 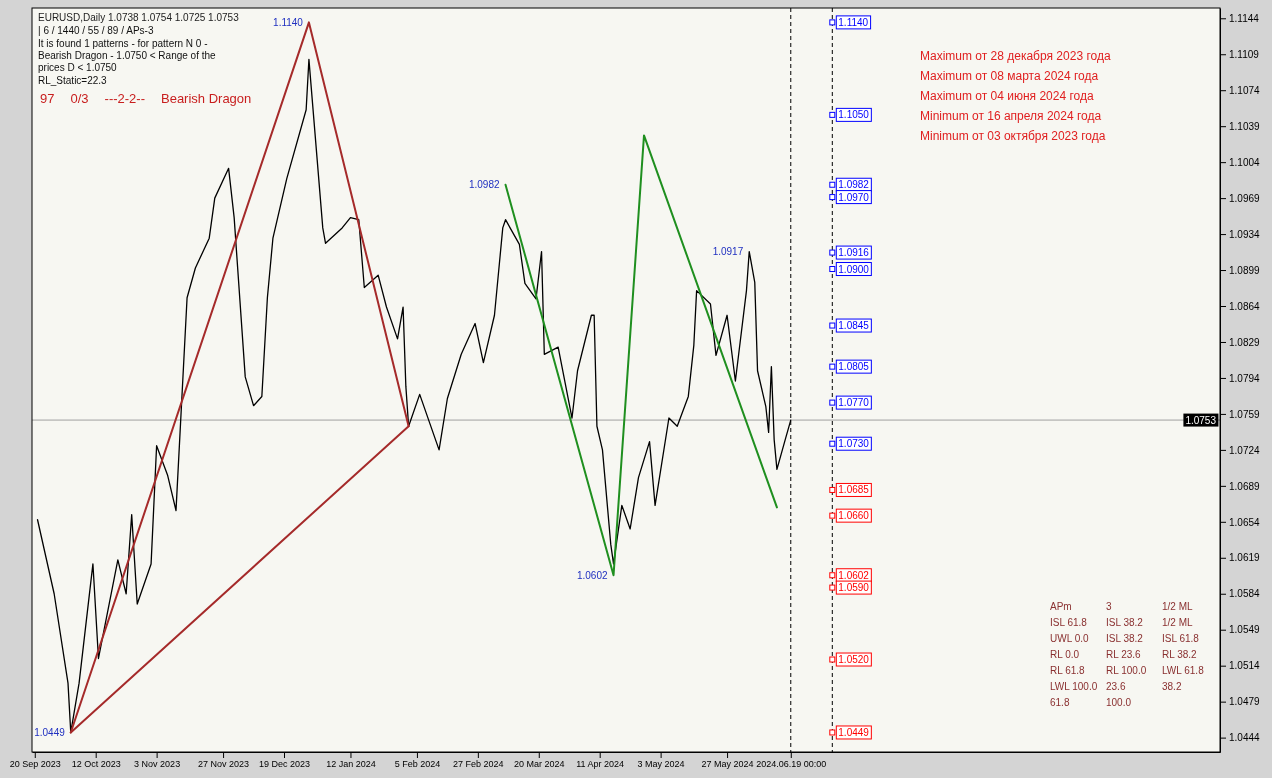 I want to click on data-label: 1.0845, so click(x=854, y=326).